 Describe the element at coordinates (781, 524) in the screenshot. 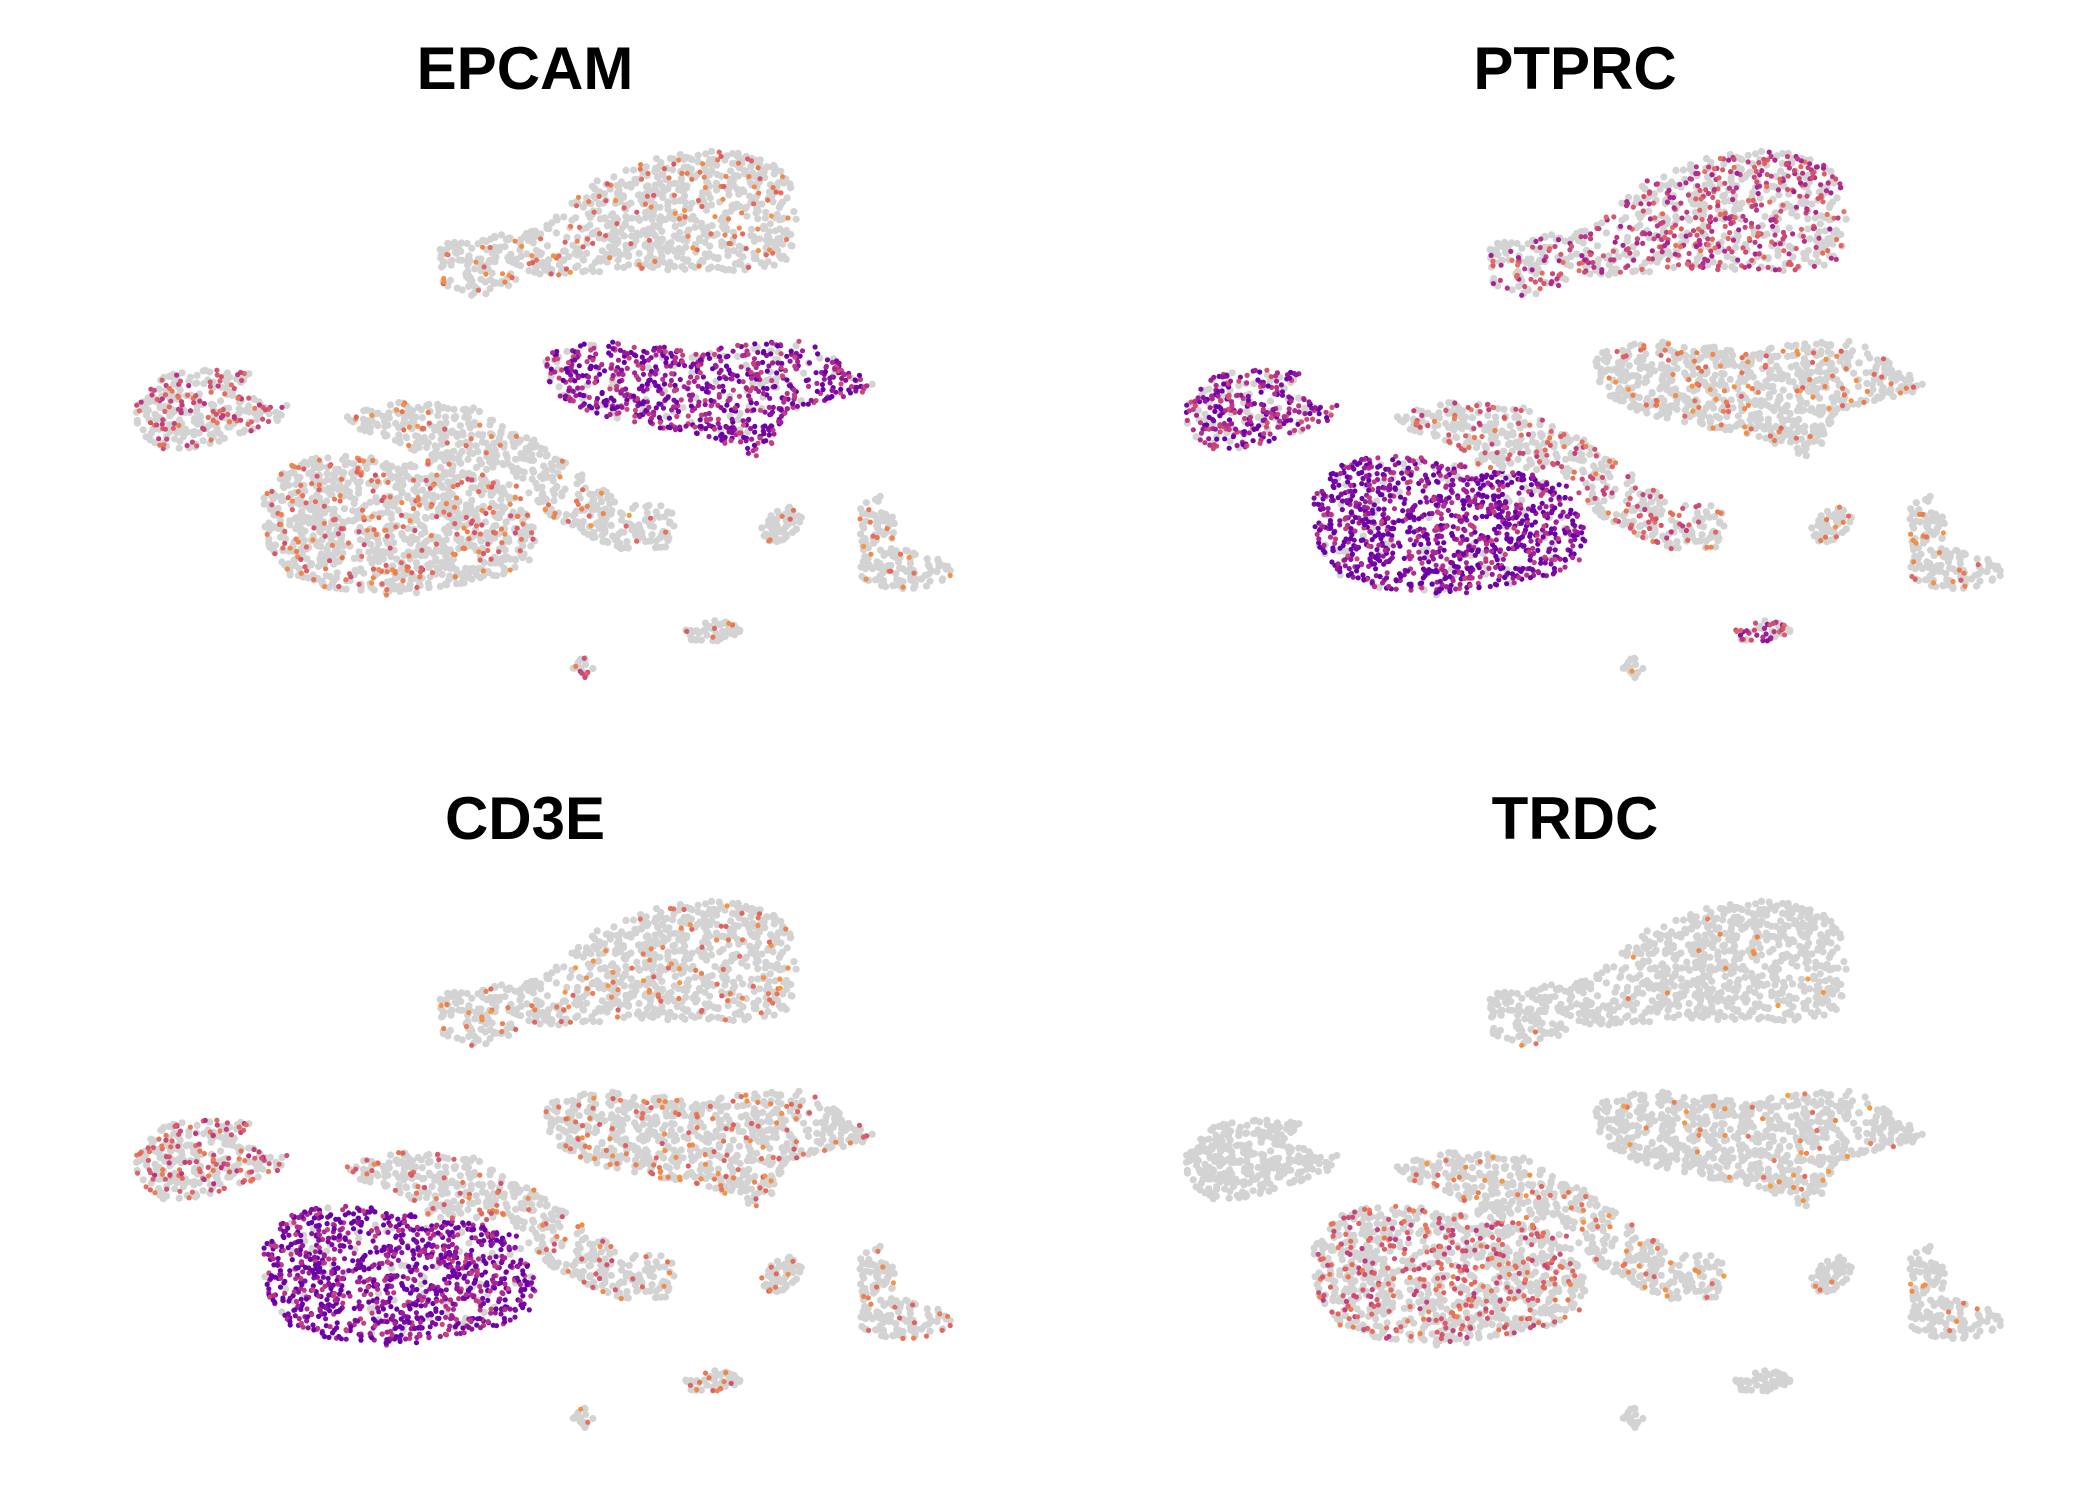

I see `cluster-right-group` at that location.